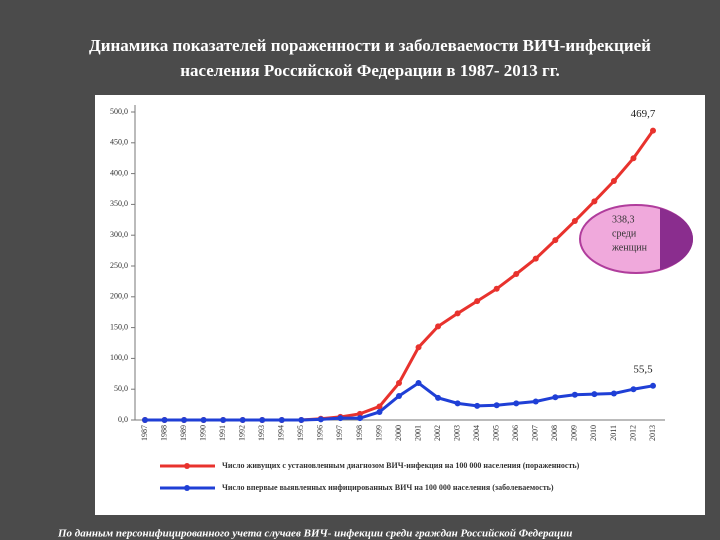 The image size is (720, 540). What do you see at coordinates (593, 433) in the screenshot?
I see `x-tick-label: 2010` at bounding box center [593, 433].